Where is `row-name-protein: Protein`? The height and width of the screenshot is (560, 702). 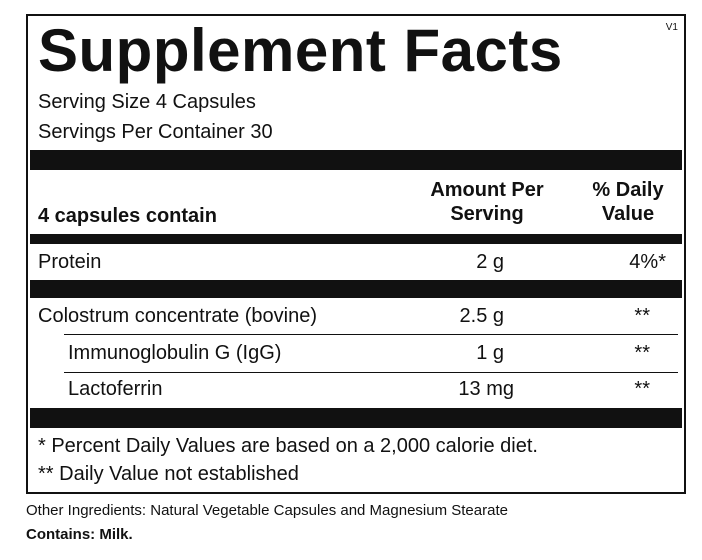
row-name-protein: Protein is located at coordinates (70, 262).